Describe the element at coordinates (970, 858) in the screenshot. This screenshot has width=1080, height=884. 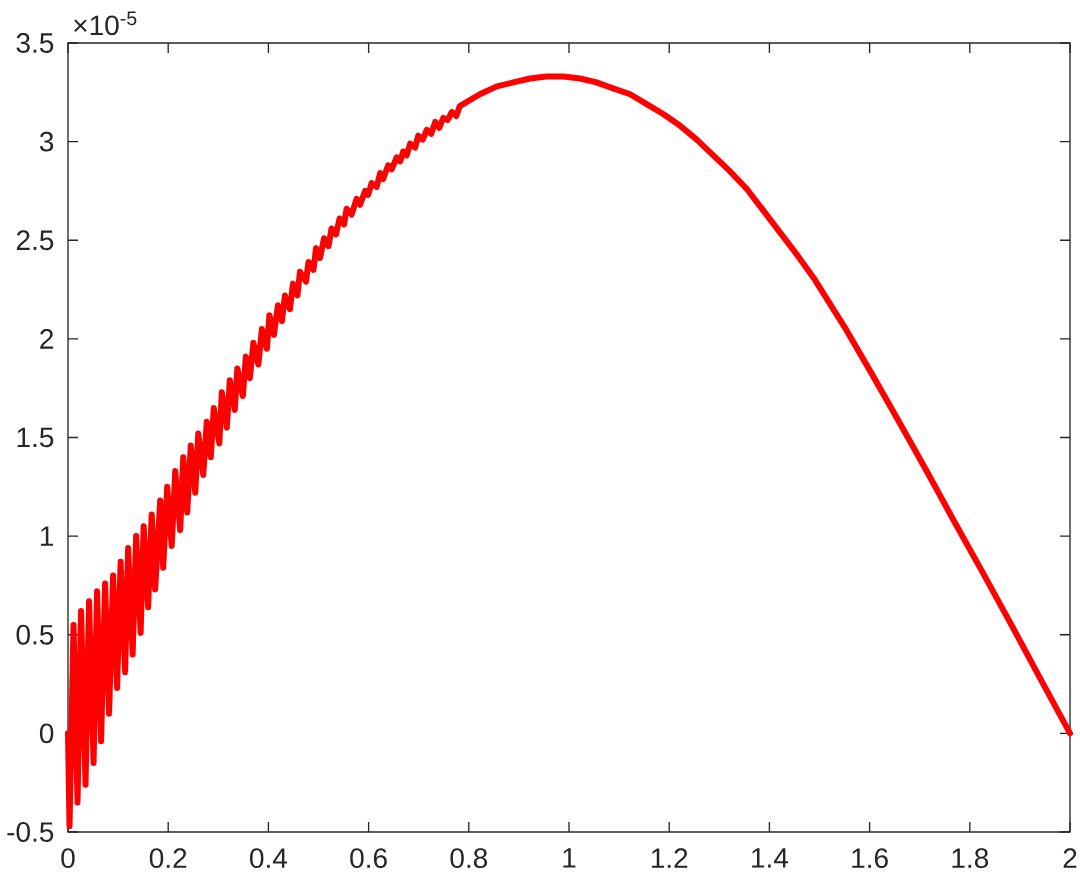
I see `x-tick-label: 1.8` at that location.